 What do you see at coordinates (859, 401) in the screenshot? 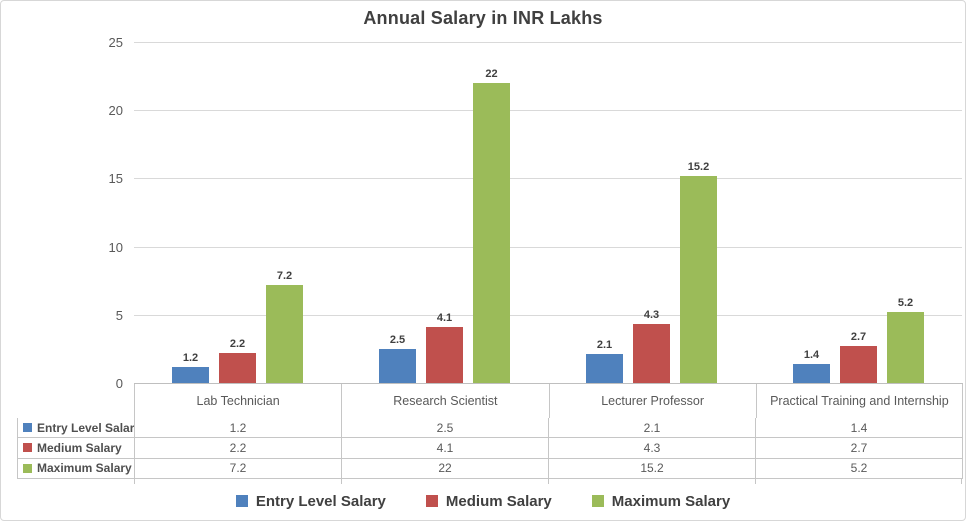
I see `category-label: Practical Training and Internship` at bounding box center [859, 401].